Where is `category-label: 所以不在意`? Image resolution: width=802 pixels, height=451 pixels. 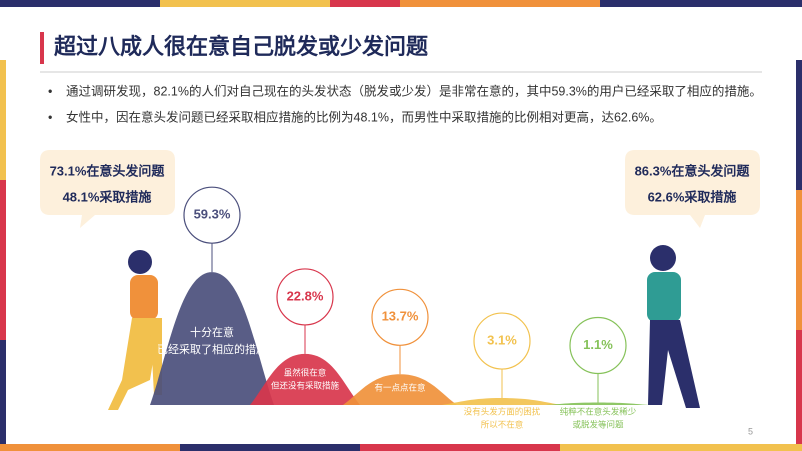
category-label: 所以不在意 is located at coordinates (502, 424).